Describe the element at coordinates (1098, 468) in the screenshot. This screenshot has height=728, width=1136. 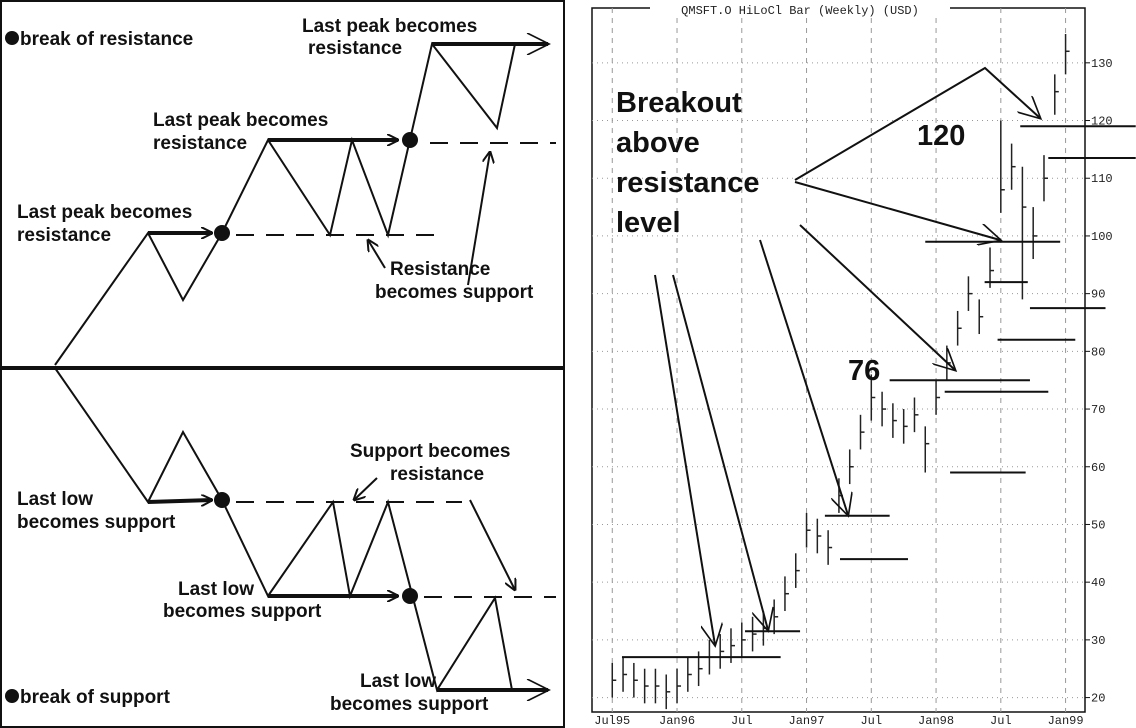
I see `y-tick-label: 60` at that location.